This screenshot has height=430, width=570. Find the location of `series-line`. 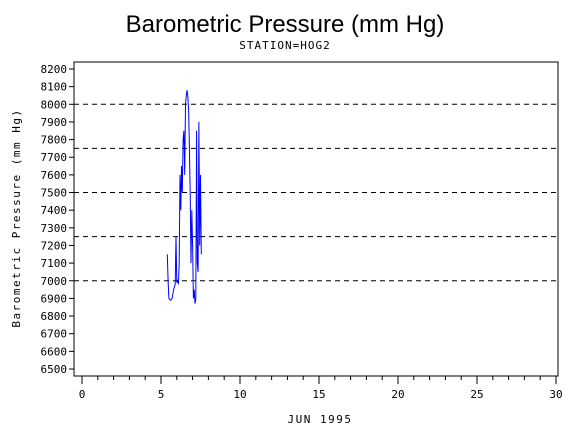

series-line is located at coordinates (184, 197).